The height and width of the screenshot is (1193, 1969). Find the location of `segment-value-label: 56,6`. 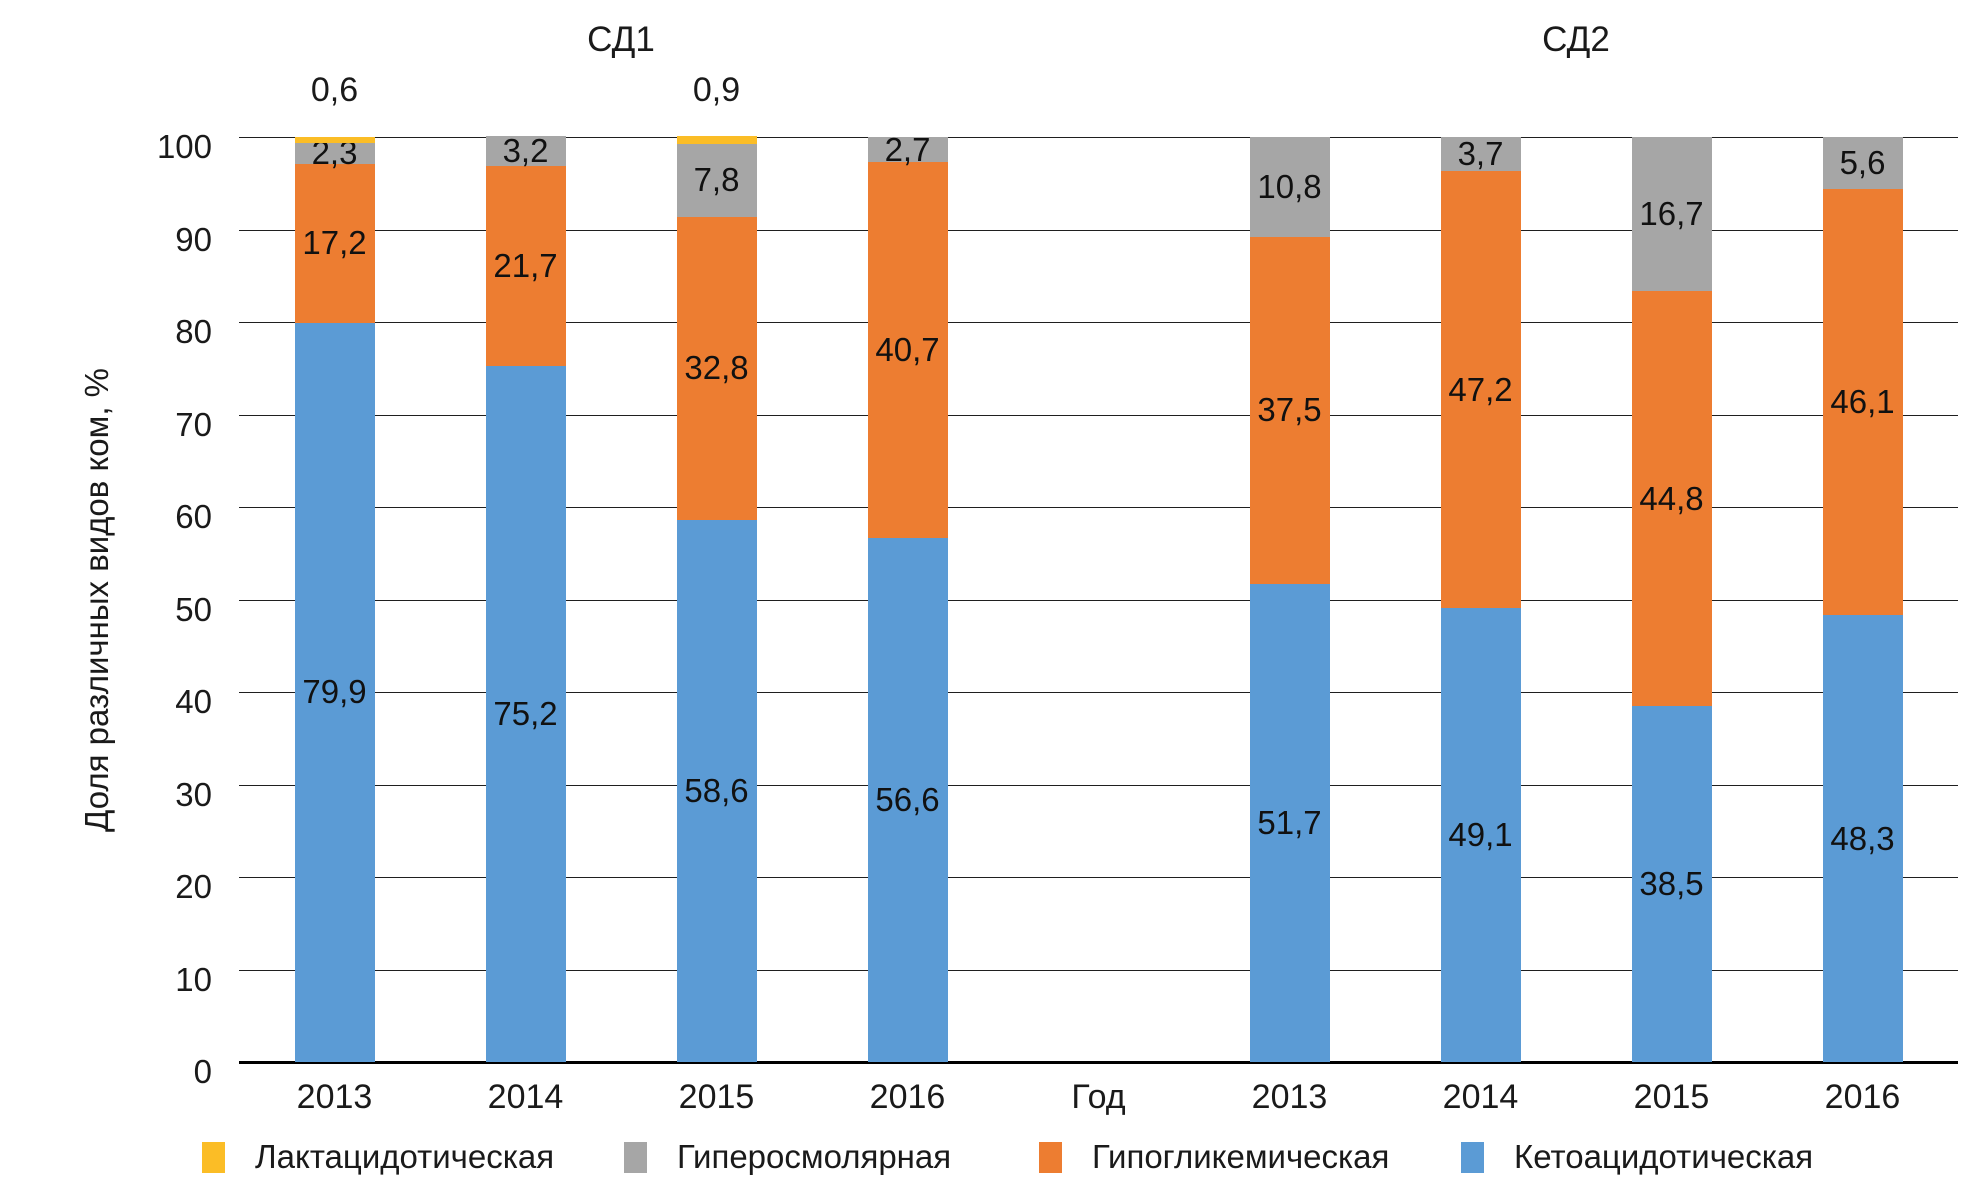

segment-value-label: 56,6 is located at coordinates (907, 800).